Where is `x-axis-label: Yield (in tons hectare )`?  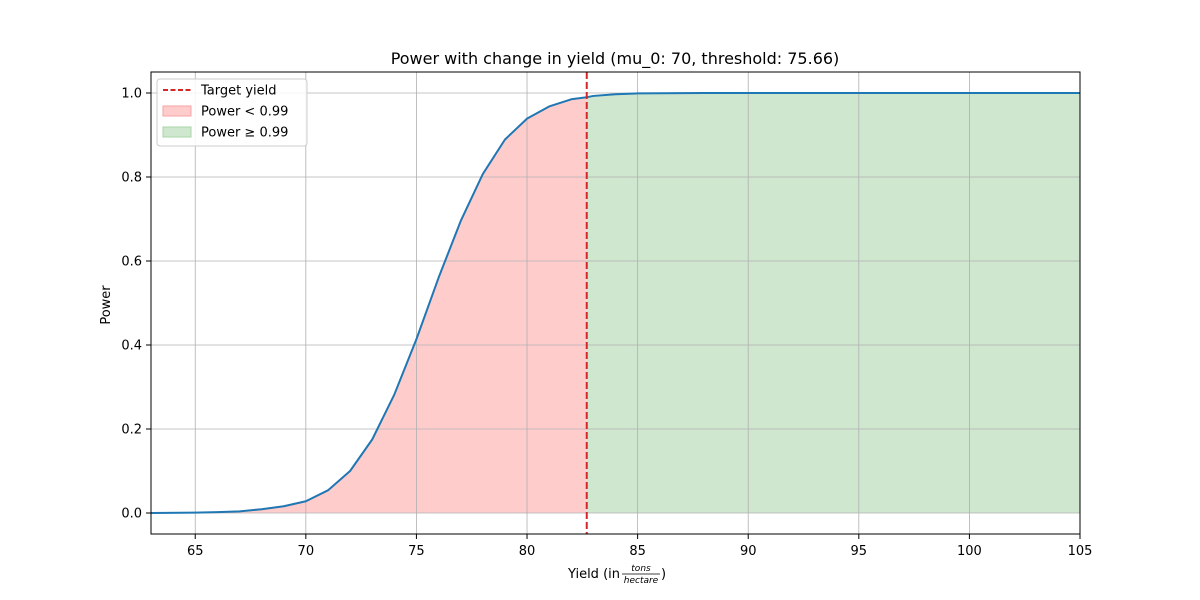
x-axis-label: Yield (in tons hectare ) is located at coordinates (616, 575).